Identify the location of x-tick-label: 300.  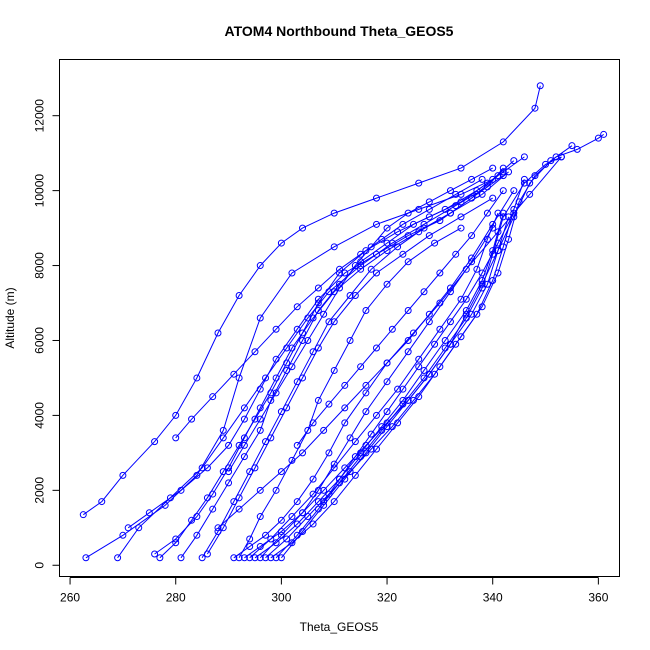
(281, 598).